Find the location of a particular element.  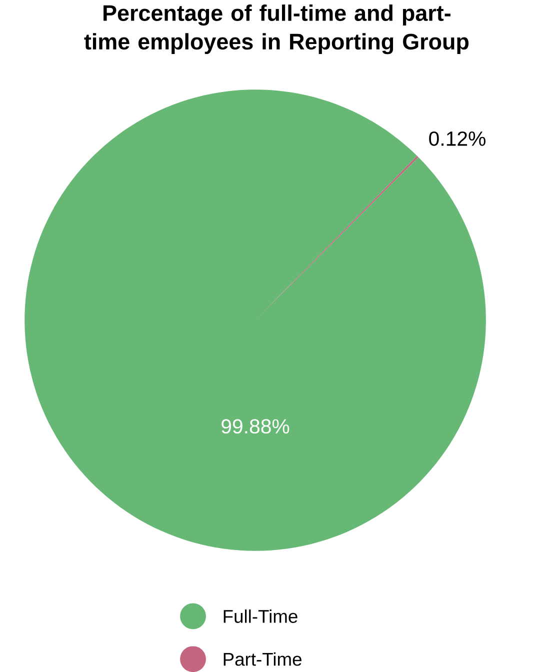

data-label: 99.88% is located at coordinates (255, 426).